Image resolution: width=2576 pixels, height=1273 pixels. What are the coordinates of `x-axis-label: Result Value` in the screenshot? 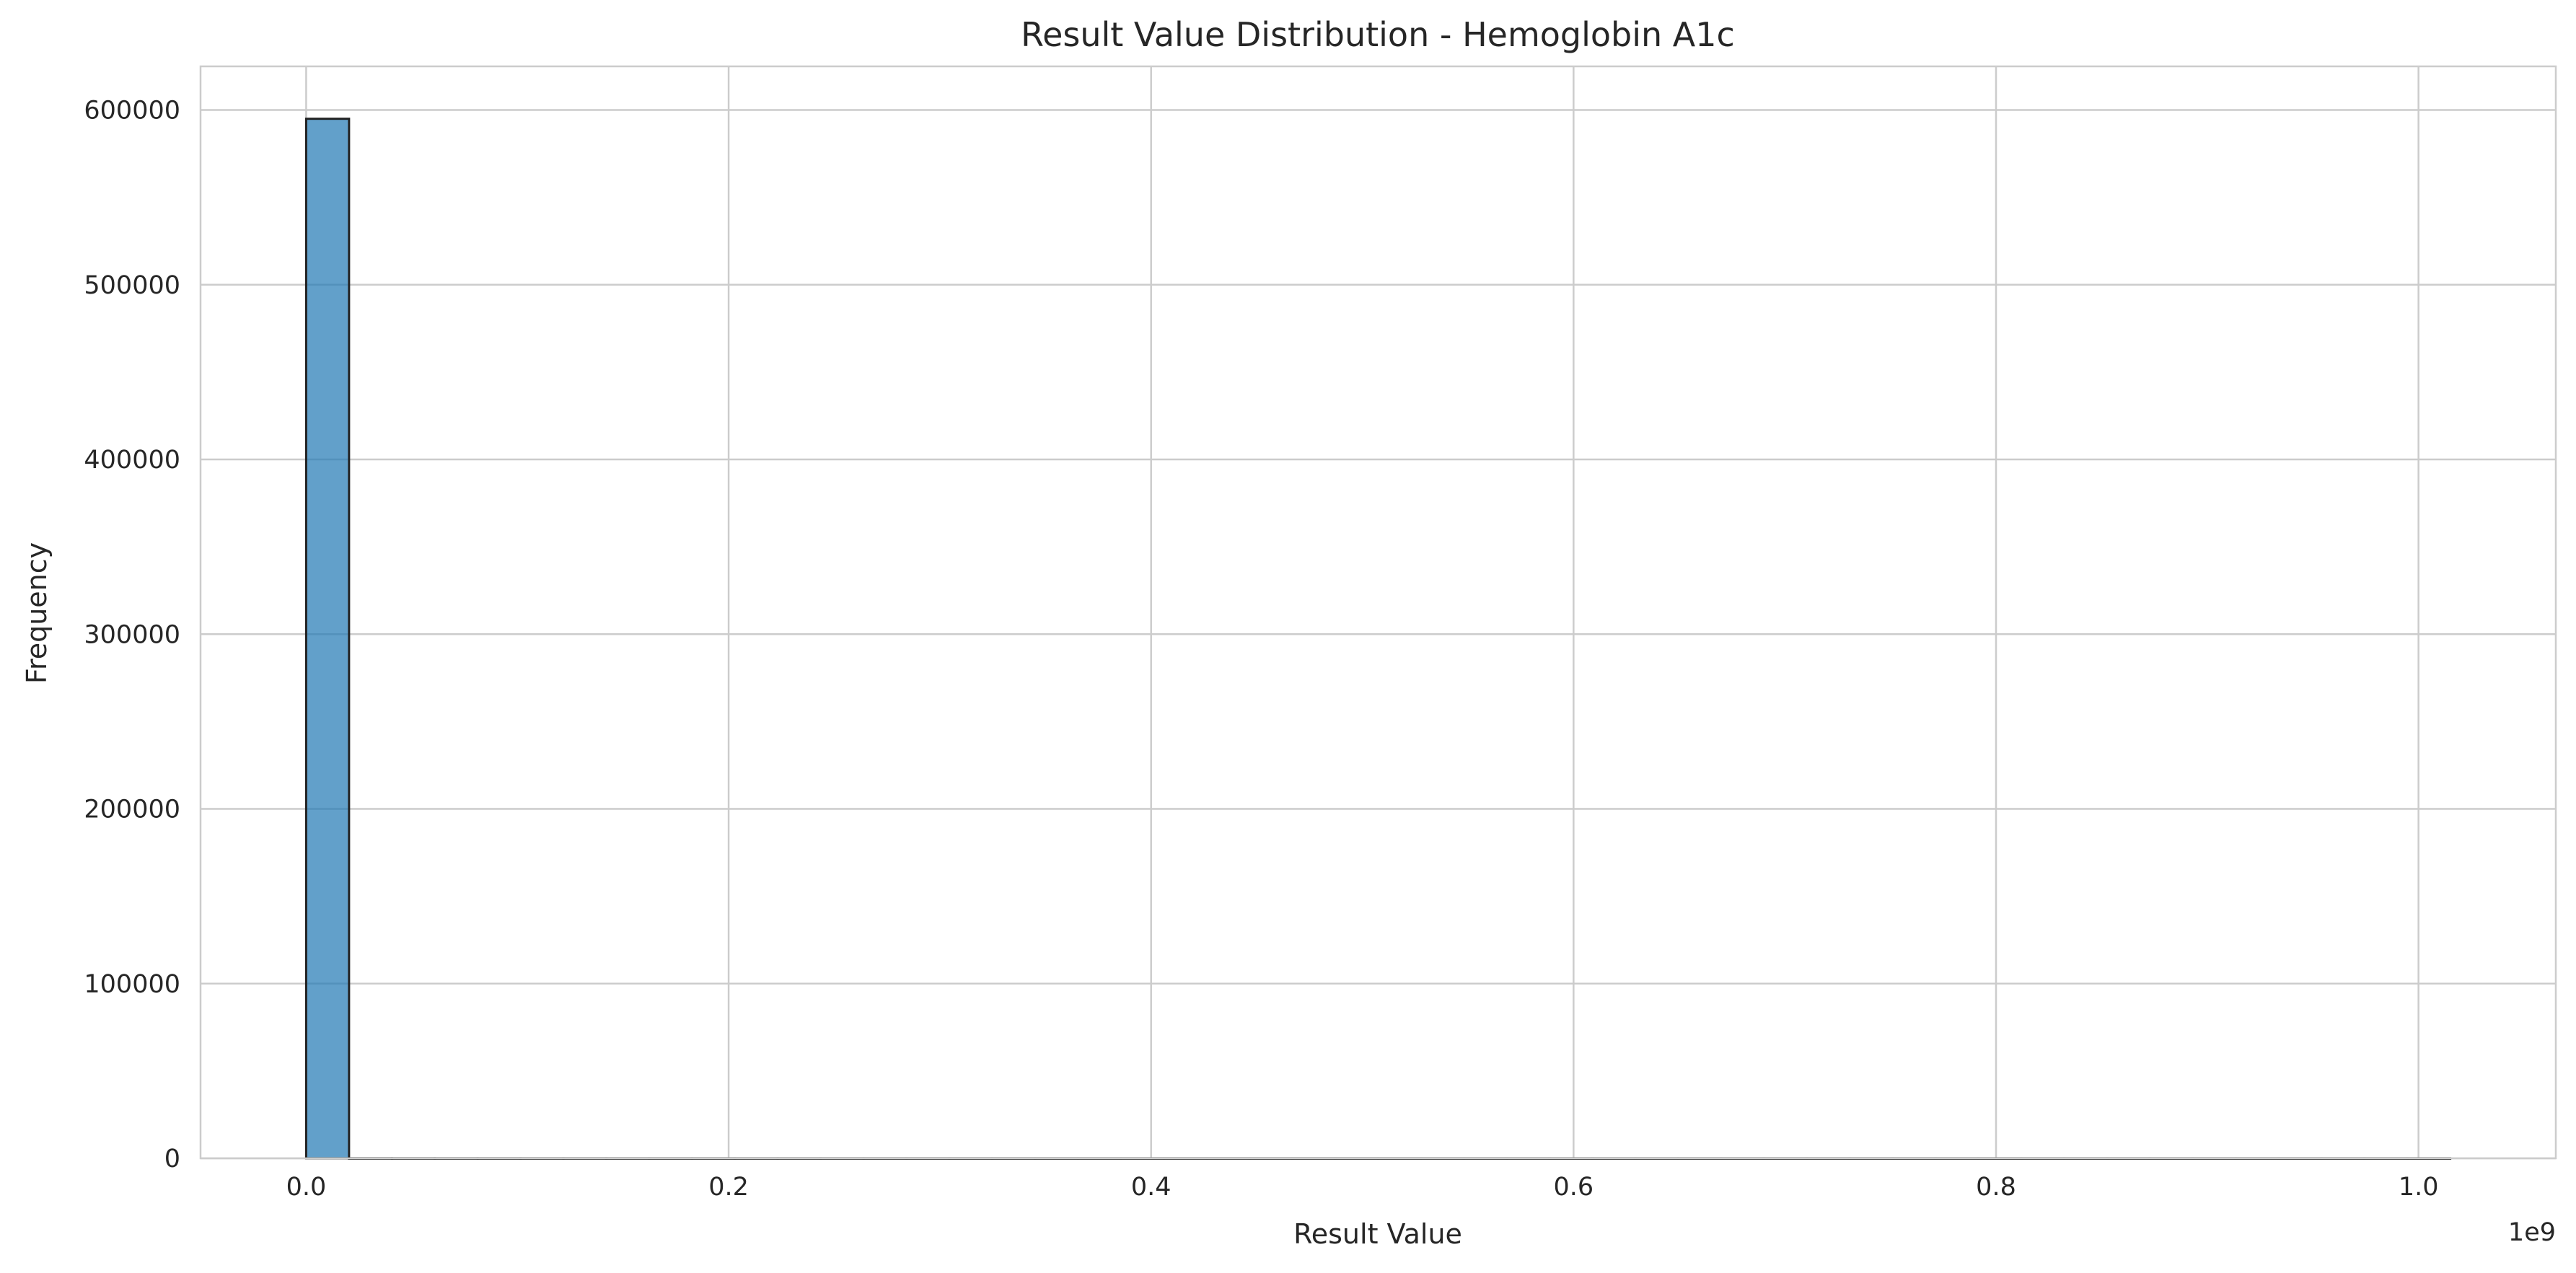 It's located at (1377, 1234).